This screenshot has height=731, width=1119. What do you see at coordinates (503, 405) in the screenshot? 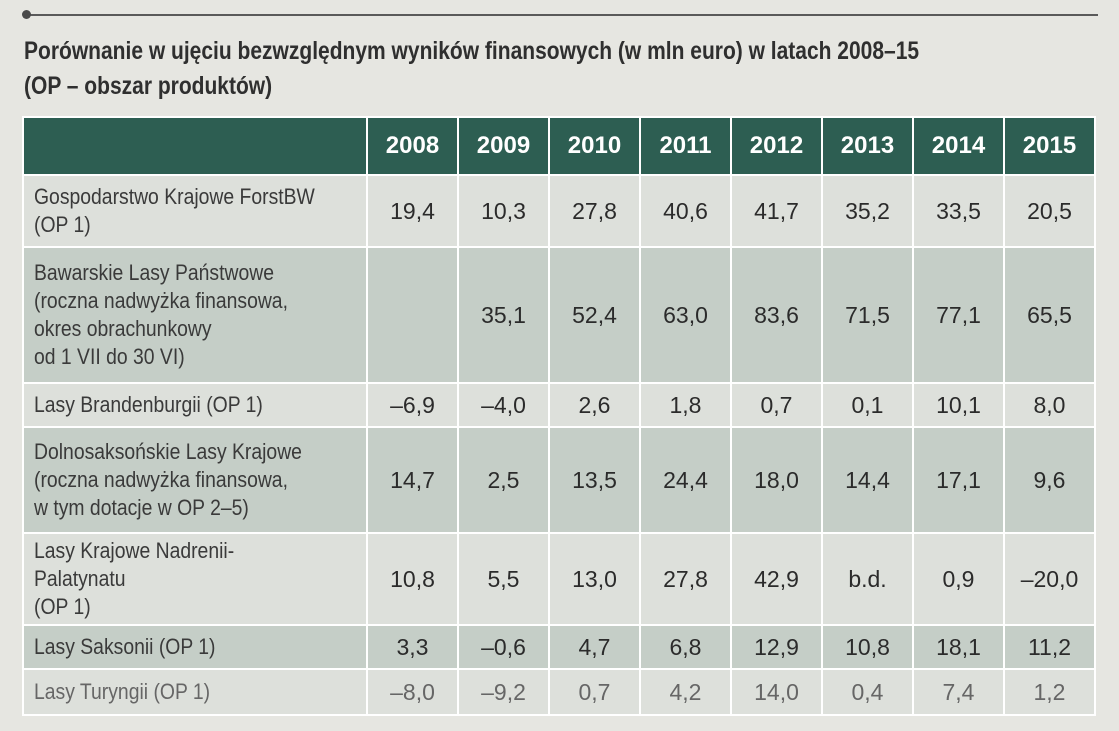
I see `table-cell: –4,0` at bounding box center [503, 405].